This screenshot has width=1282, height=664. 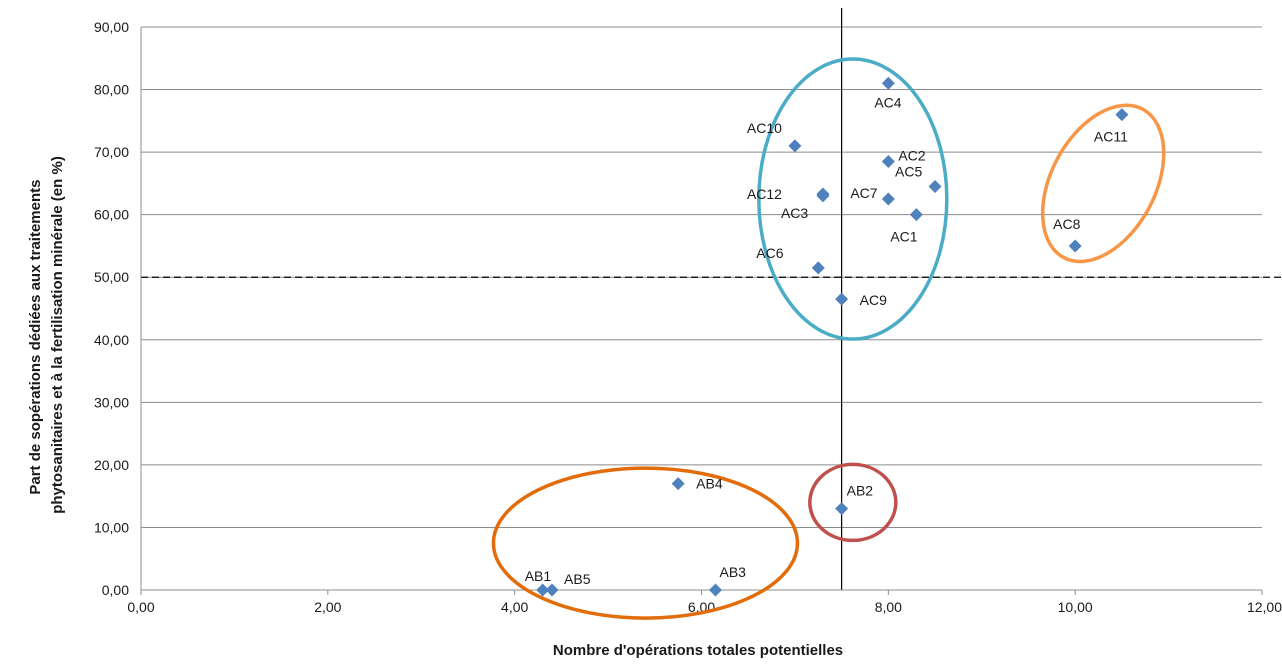 What do you see at coordinates (887, 102) in the screenshot?
I see `point-label-ac4: AC4` at bounding box center [887, 102].